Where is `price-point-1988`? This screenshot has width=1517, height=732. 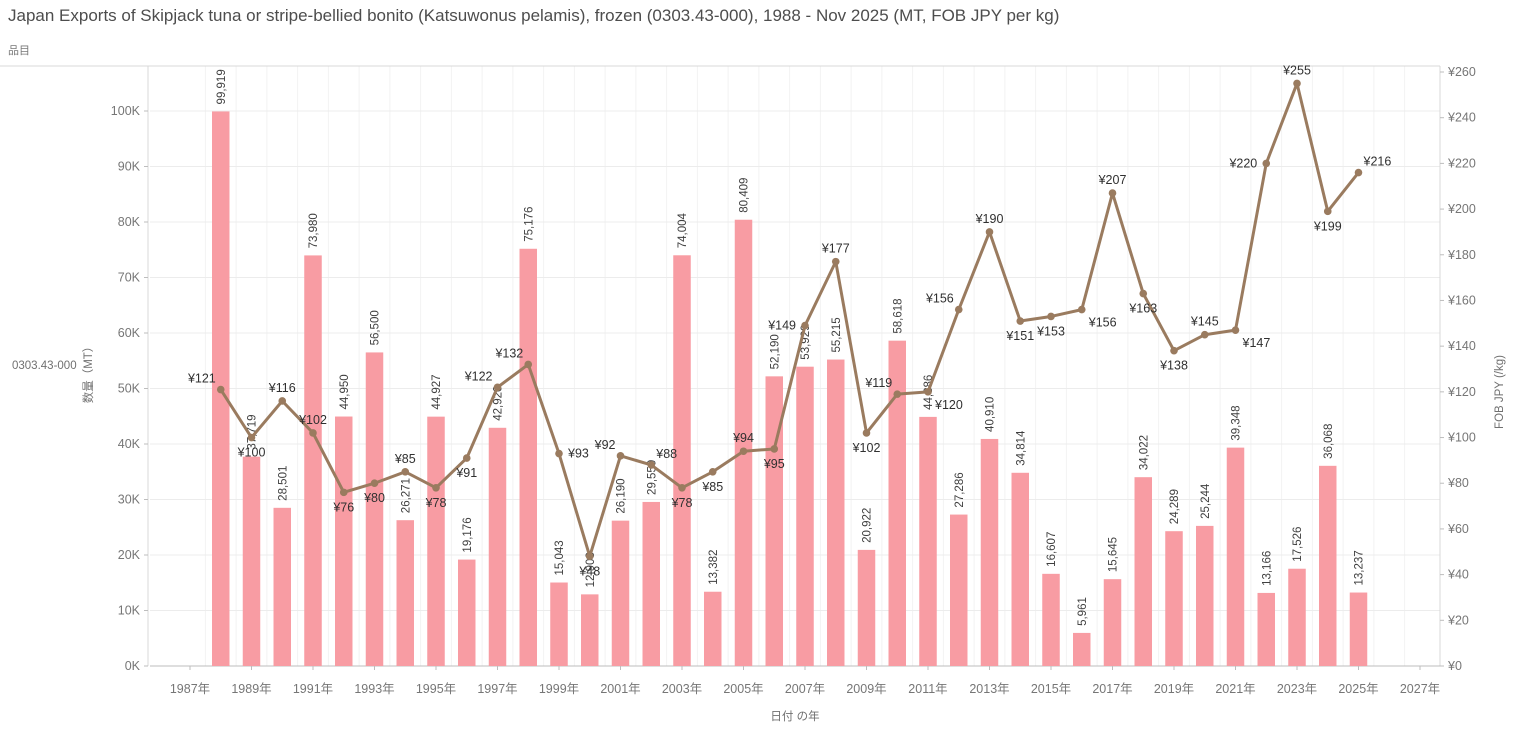
price-point-1988 is located at coordinates (220, 389).